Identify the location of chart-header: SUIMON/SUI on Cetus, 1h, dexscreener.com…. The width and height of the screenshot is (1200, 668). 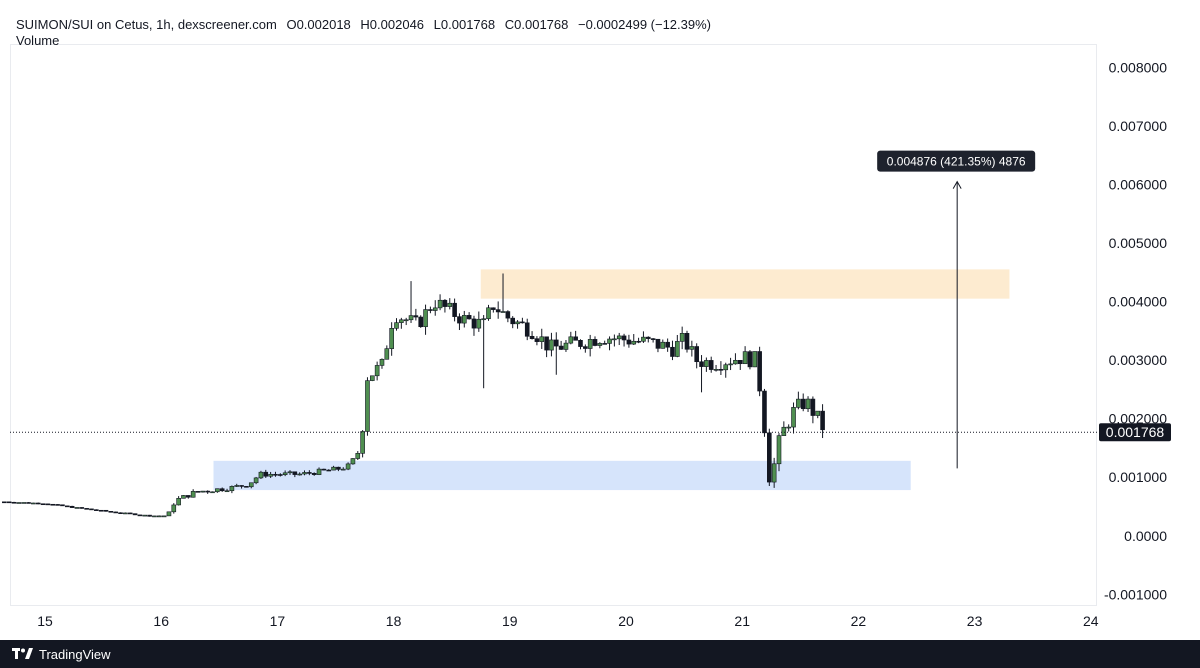
(366, 25).